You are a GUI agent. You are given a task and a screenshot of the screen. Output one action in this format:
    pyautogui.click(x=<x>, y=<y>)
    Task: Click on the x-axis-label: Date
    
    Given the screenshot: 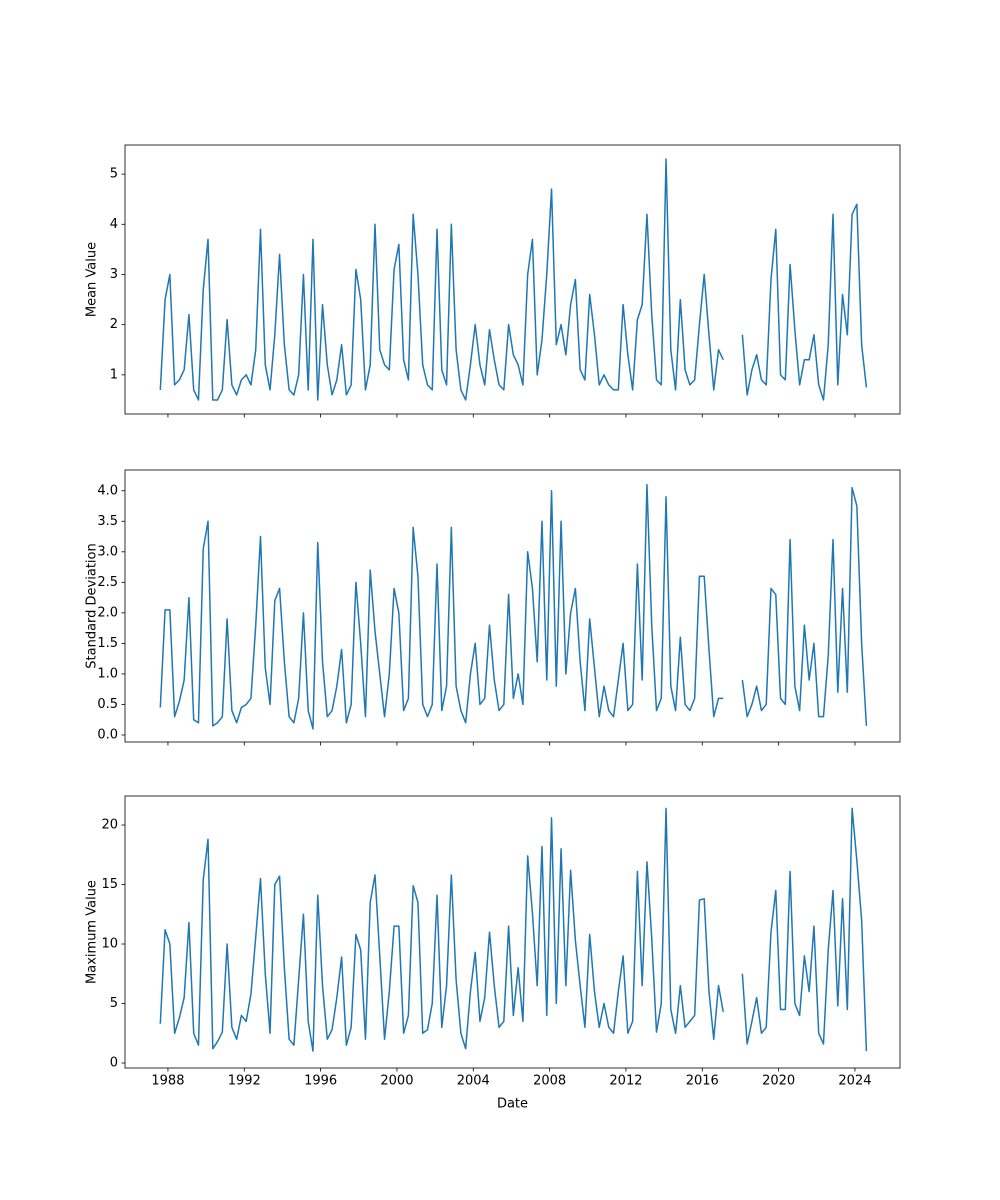 What is the action you would take?
    pyautogui.click(x=512, y=1104)
    